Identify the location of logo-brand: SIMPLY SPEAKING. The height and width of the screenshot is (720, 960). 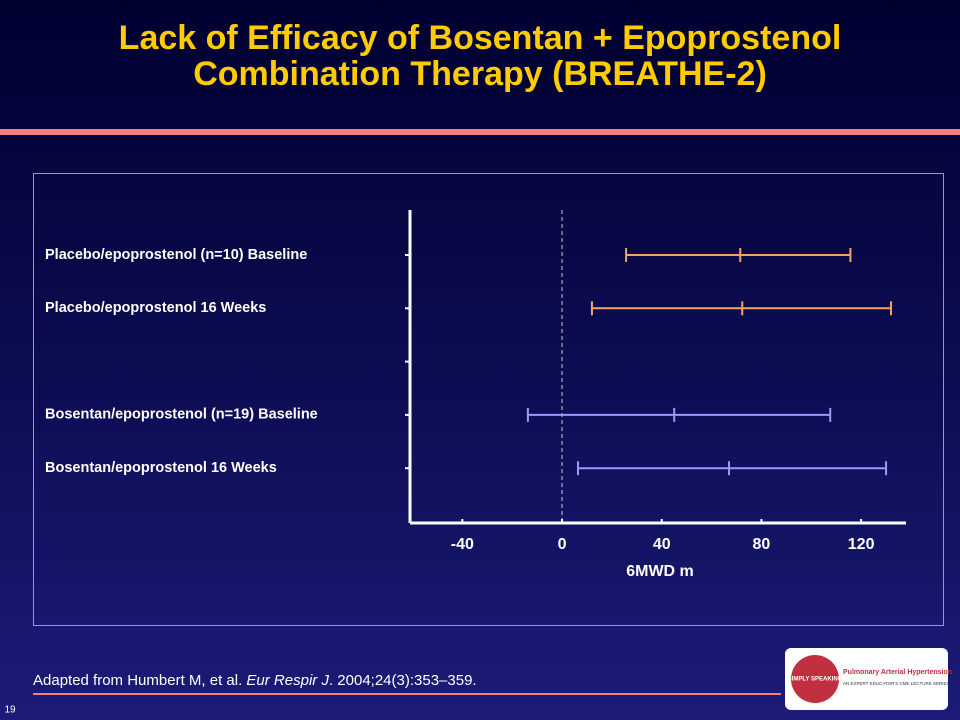
(815, 680).